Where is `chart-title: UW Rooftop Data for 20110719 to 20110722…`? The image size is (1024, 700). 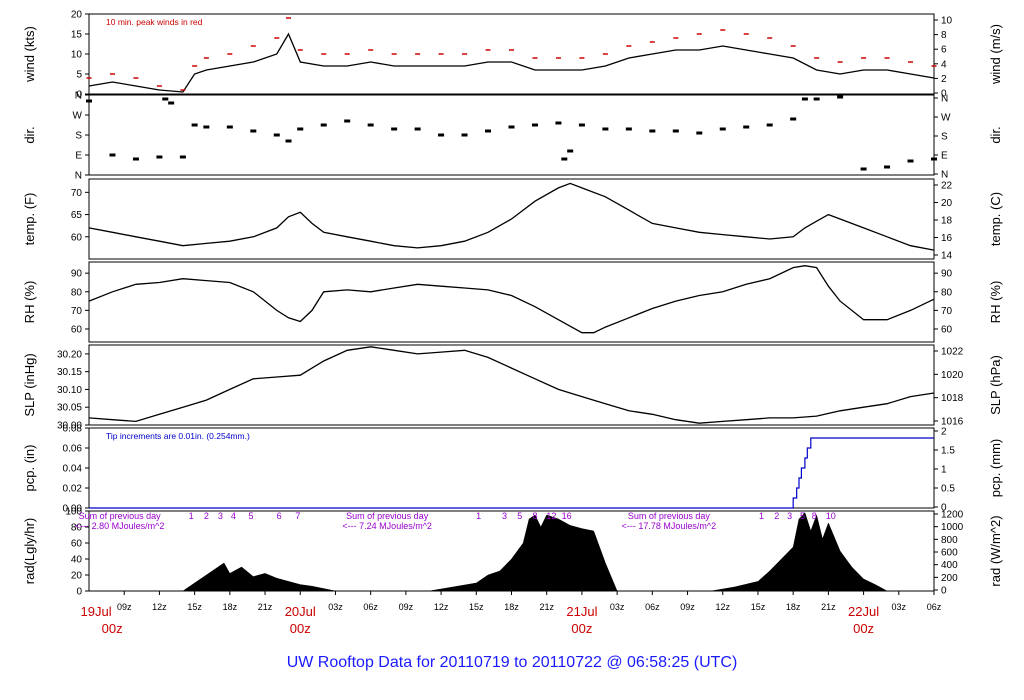
chart-title: UW Rooftop Data for 20110719 to 20110722… is located at coordinates (512, 662).